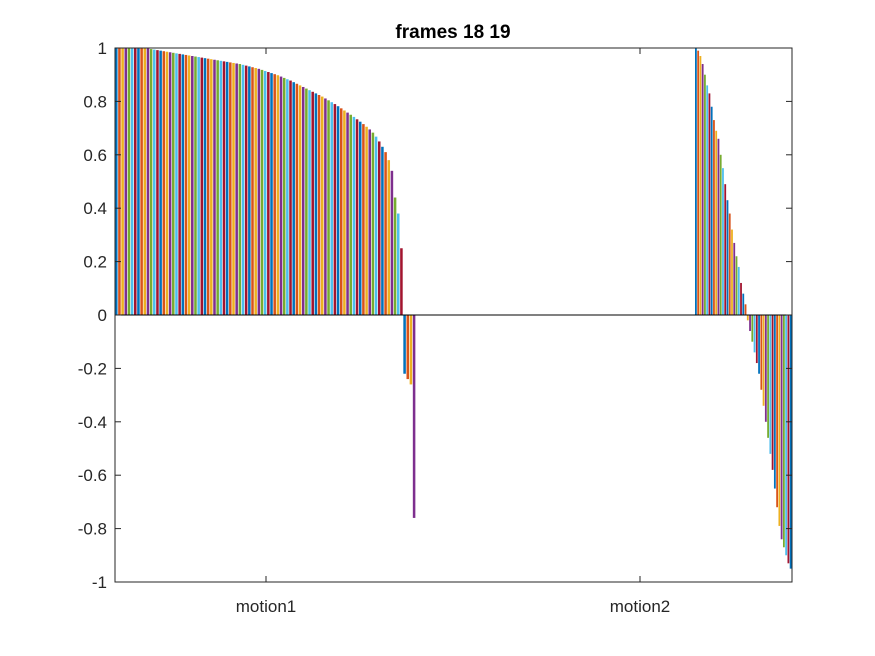 The width and height of the screenshot is (875, 656). I want to click on y-tick-label: -0.4, so click(92, 422).